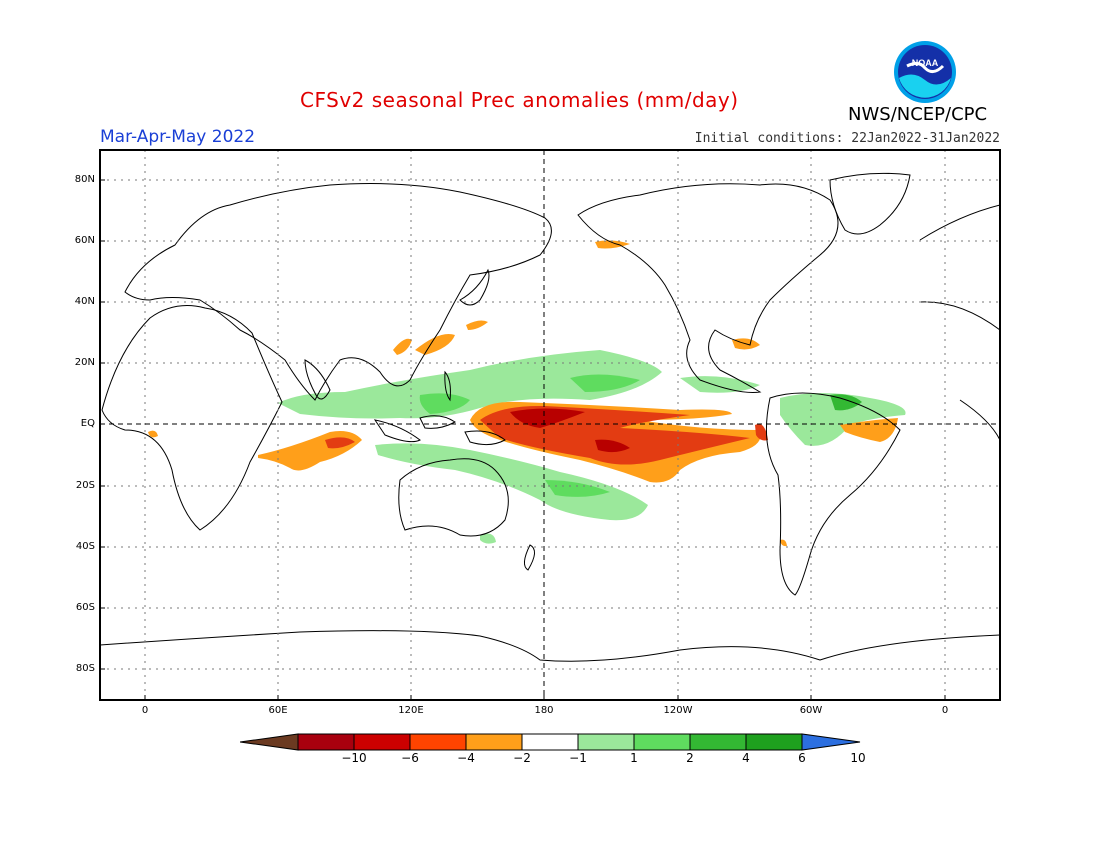 Image resolution: width=1100 pixels, height=850 pixels. I want to click on coastline-australia, so click(453, 497).